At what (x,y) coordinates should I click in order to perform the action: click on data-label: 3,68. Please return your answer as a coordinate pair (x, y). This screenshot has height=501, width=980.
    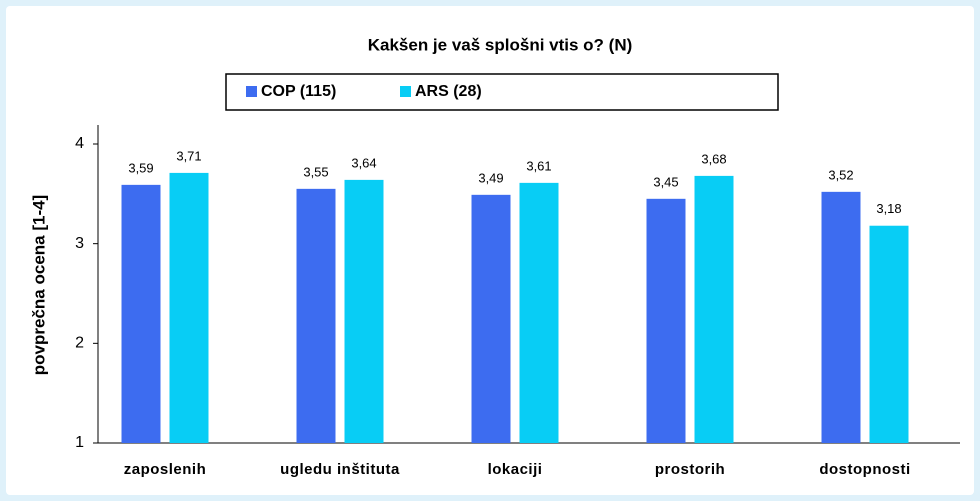
    Looking at the image, I should click on (713, 158).